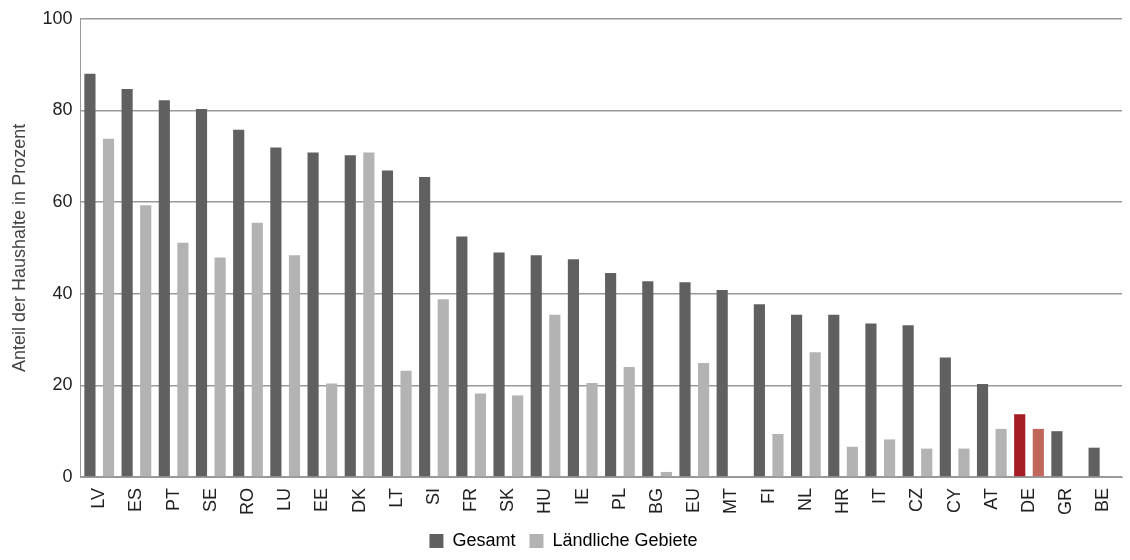 This screenshot has width=1130, height=560. What do you see at coordinates (62, 292) in the screenshot?
I see `y-tick-label: 40` at bounding box center [62, 292].